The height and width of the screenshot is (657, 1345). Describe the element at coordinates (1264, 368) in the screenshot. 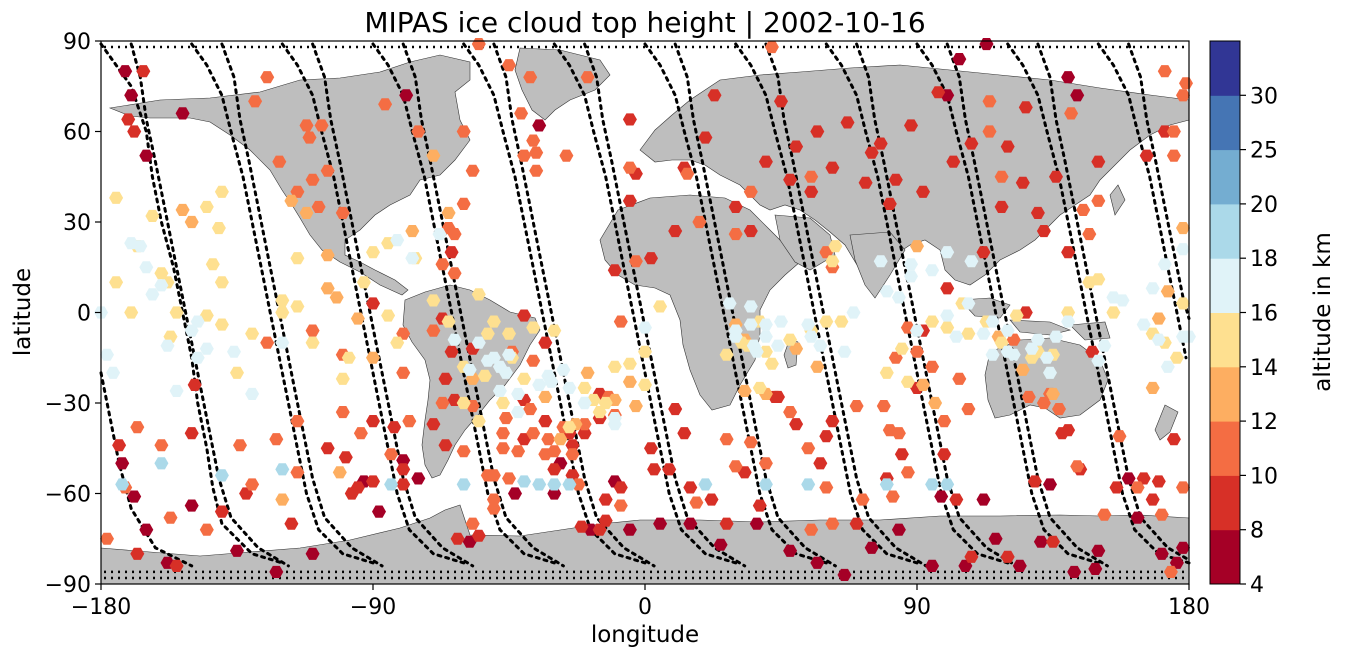

I see `colorbar-tick-label: 14` at that location.